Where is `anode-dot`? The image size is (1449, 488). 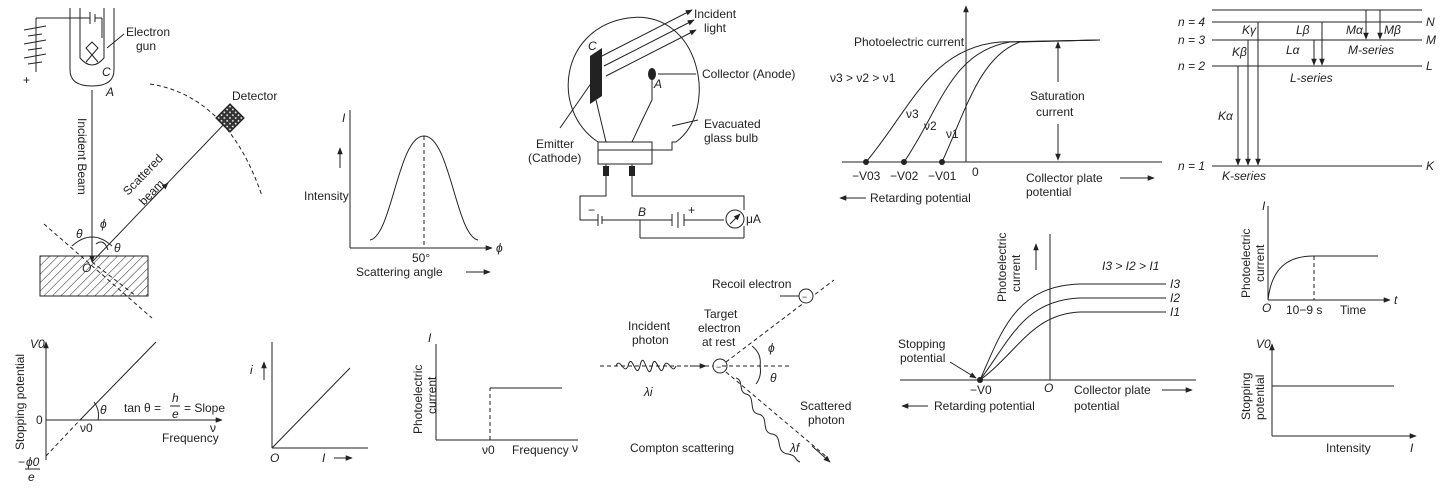
anode-dot is located at coordinates (652, 74).